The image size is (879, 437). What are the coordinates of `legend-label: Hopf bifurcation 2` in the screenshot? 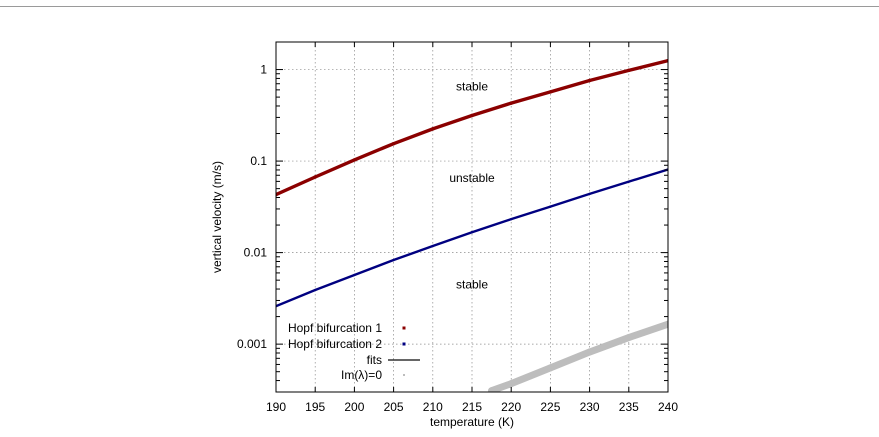 It's located at (335, 344).